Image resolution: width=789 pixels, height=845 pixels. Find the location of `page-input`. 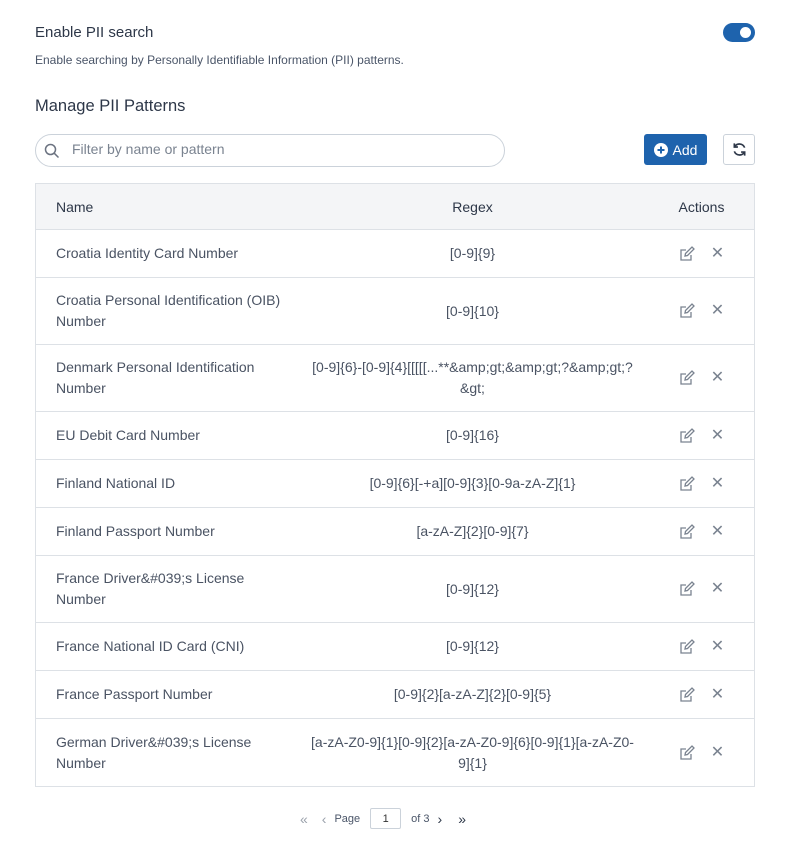

page-input is located at coordinates (386, 818).